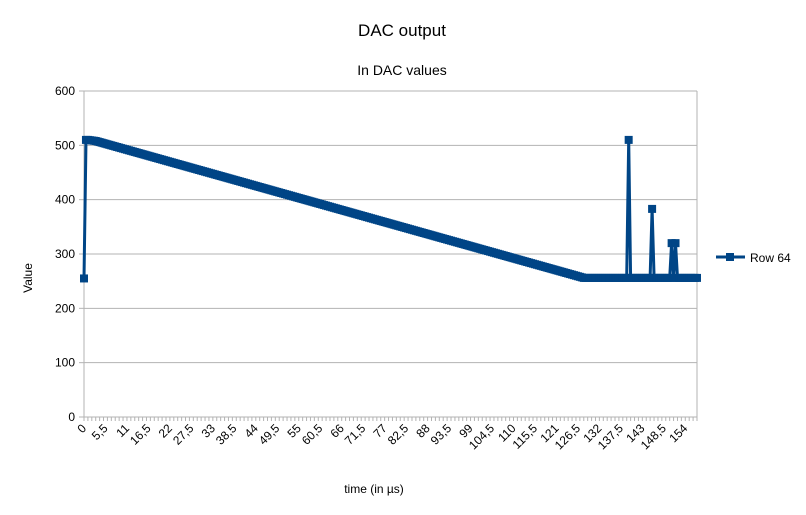 This screenshot has height=515, width=806. What do you see at coordinates (770, 258) in the screenshot?
I see `legend-label: Row 64` at bounding box center [770, 258].